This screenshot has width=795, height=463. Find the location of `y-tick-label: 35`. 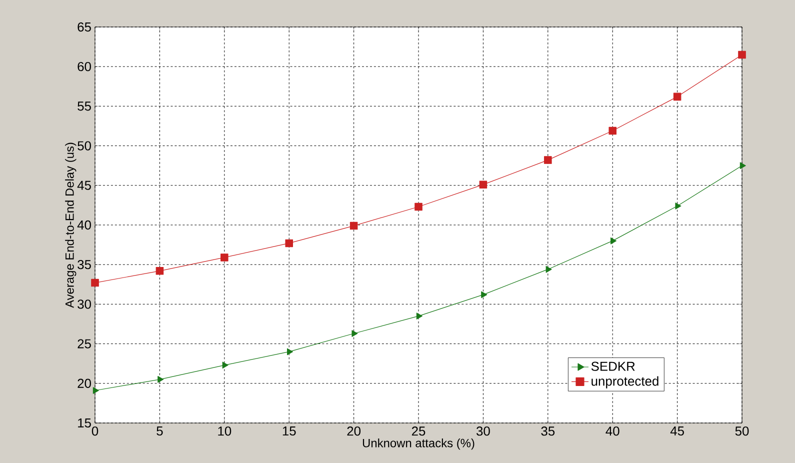

y-tick-label: 35 is located at coordinates (84, 265).